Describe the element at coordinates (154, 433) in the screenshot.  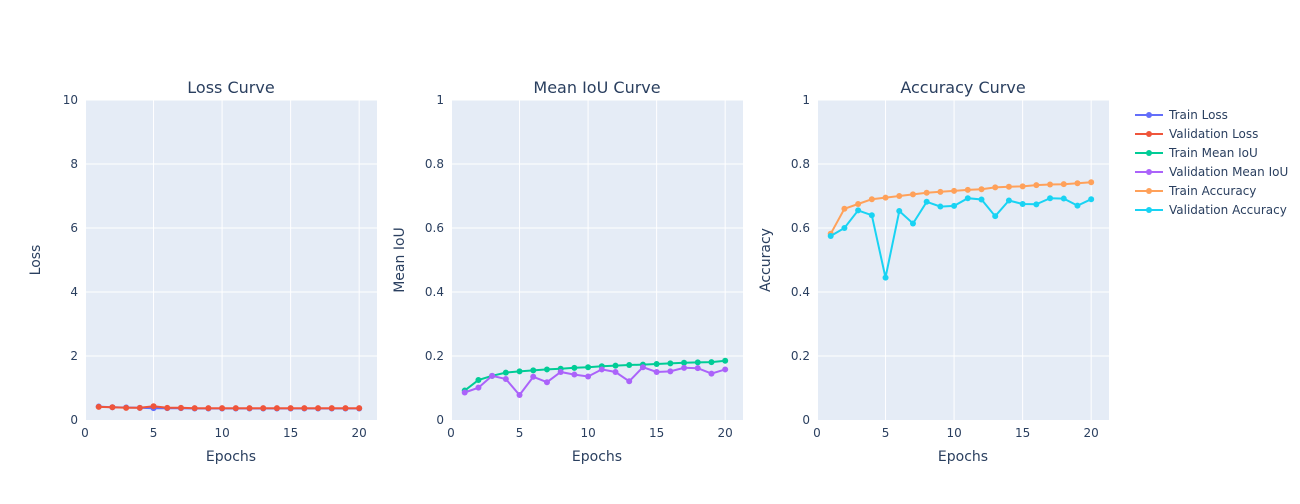
I see `x-tick-label: 5` at that location.